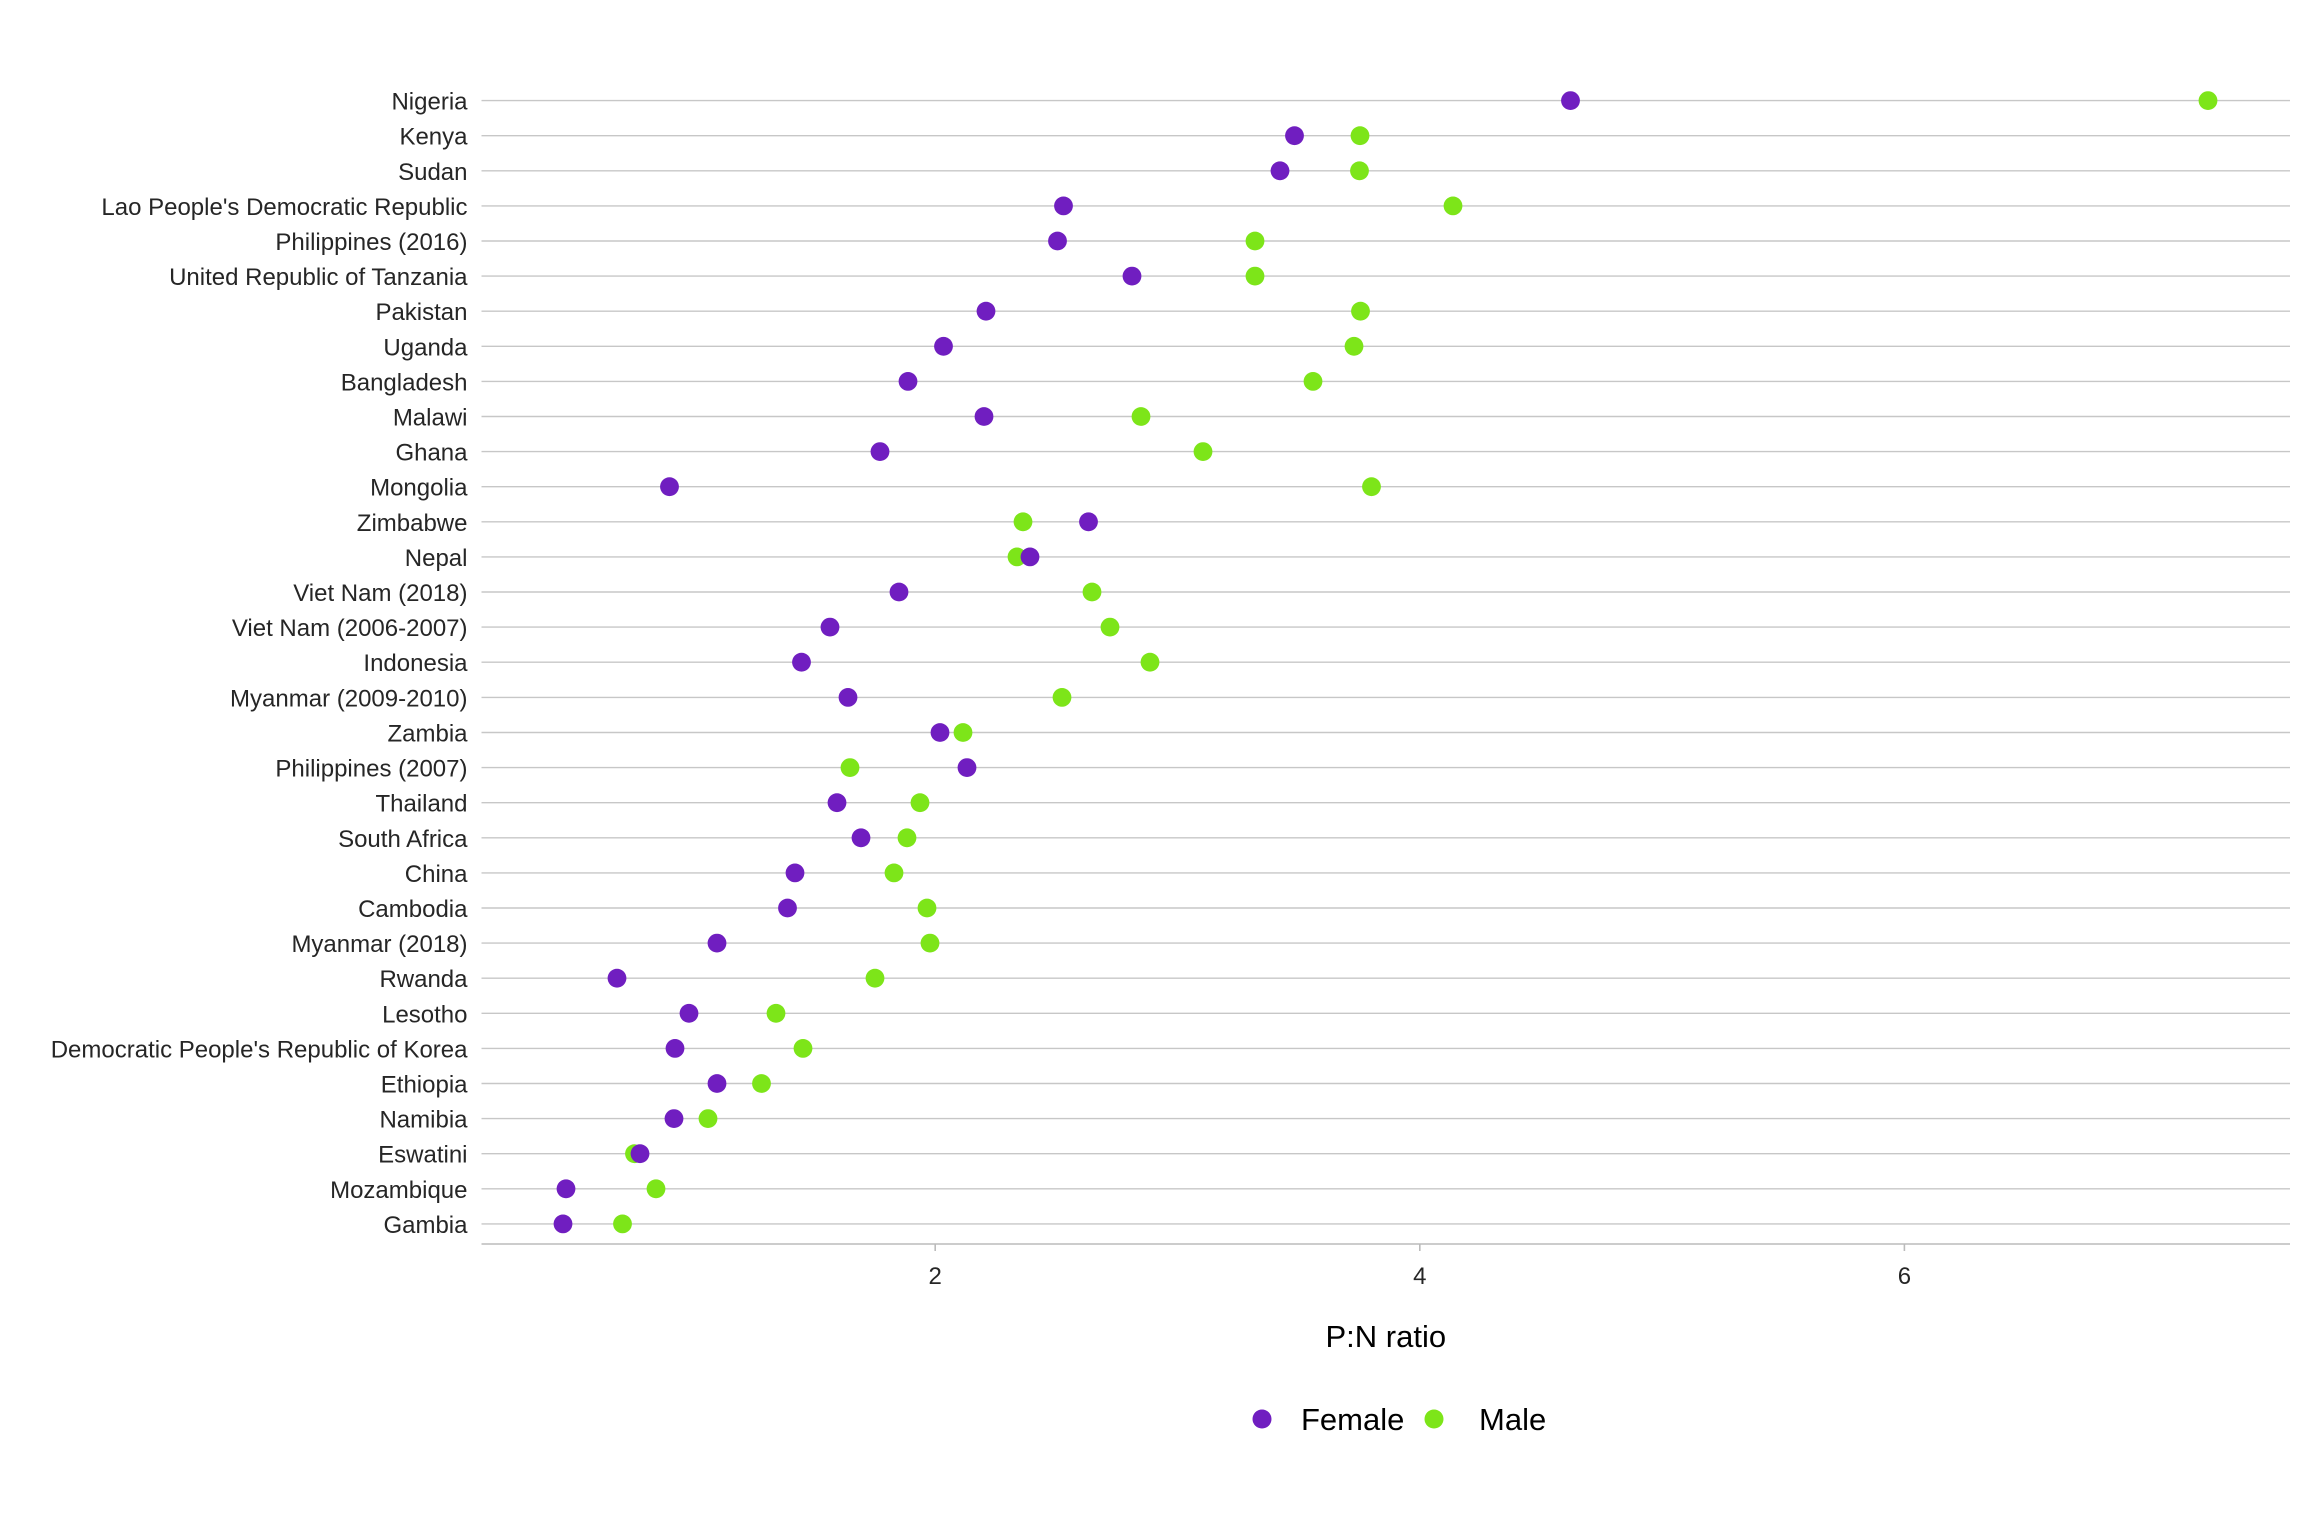 This screenshot has width=2304, height=1536. What do you see at coordinates (403, 839) in the screenshot?
I see `svg-text: South Africa` at bounding box center [403, 839].